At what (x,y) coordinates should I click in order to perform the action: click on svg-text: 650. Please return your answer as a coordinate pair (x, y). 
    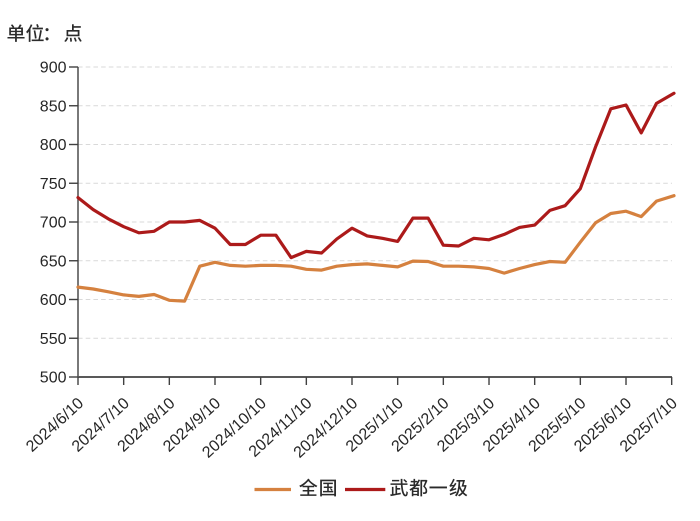
    Looking at the image, I should click on (53, 261).